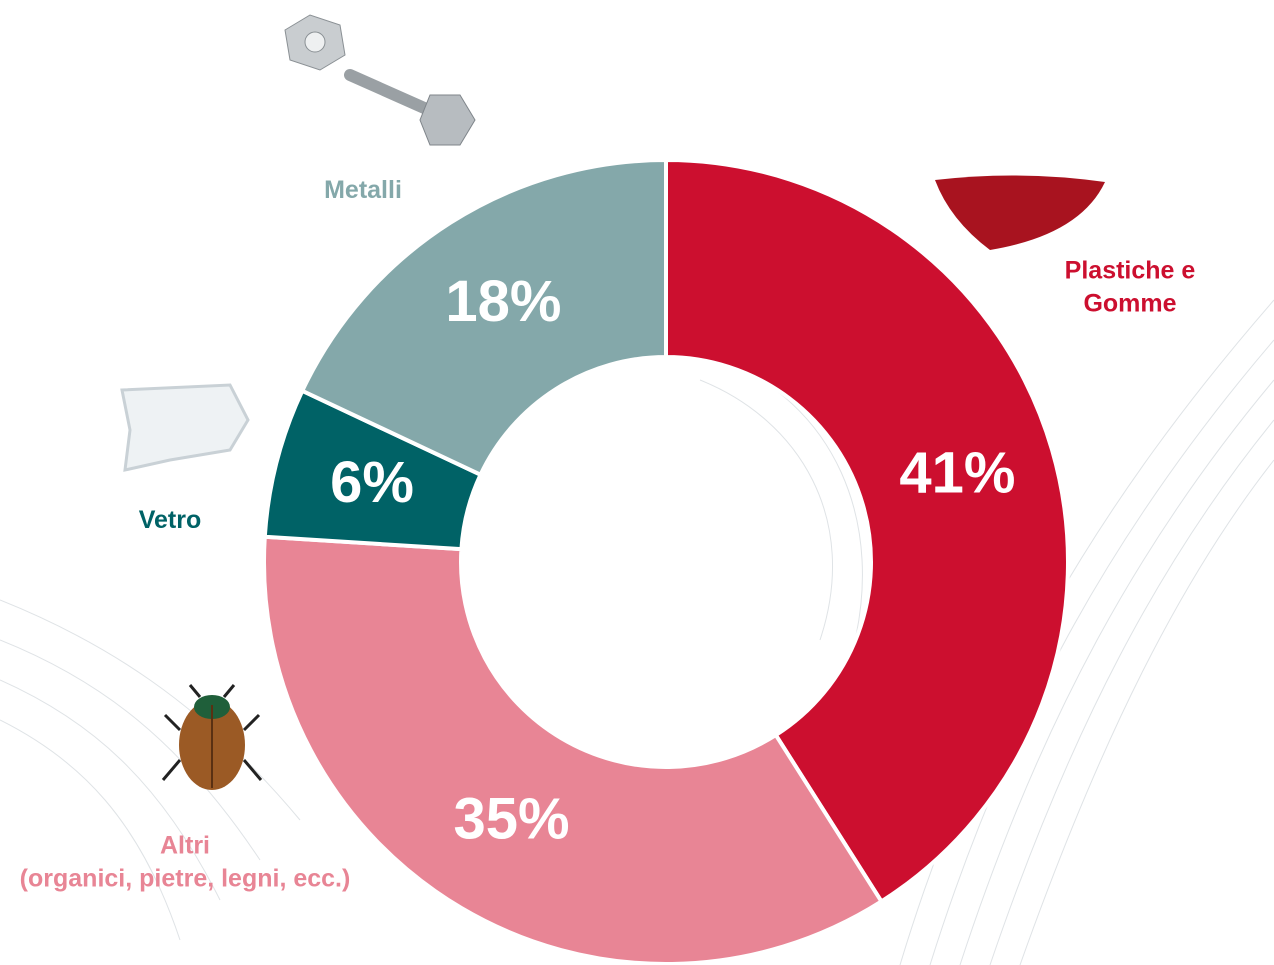 Image resolution: width=1274 pixels, height=965 pixels. What do you see at coordinates (185, 427) in the screenshot?
I see `glass-icon` at bounding box center [185, 427].